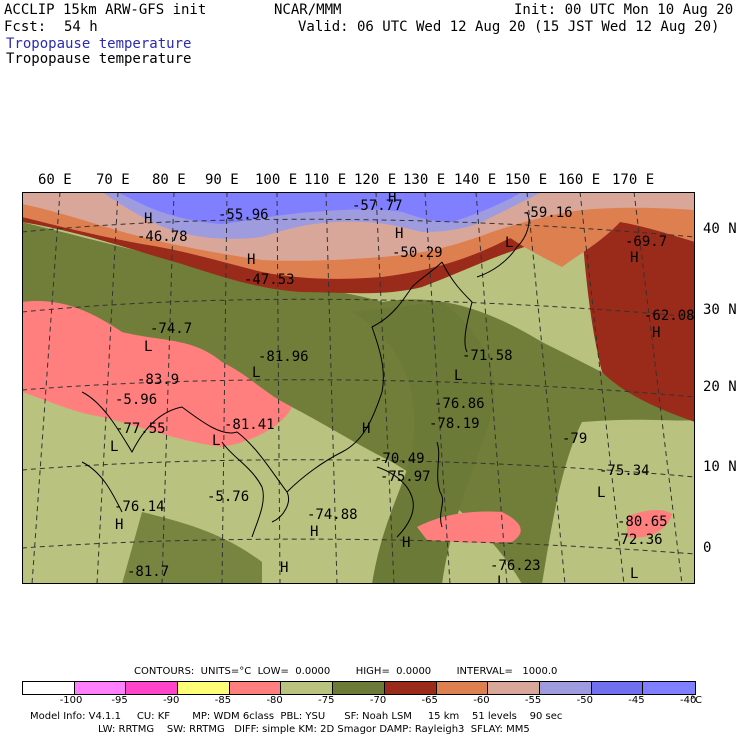 The height and width of the screenshot is (740, 740). What do you see at coordinates (81, 27) in the screenshot?
I see `fcst-value: 54 h` at bounding box center [81, 27].